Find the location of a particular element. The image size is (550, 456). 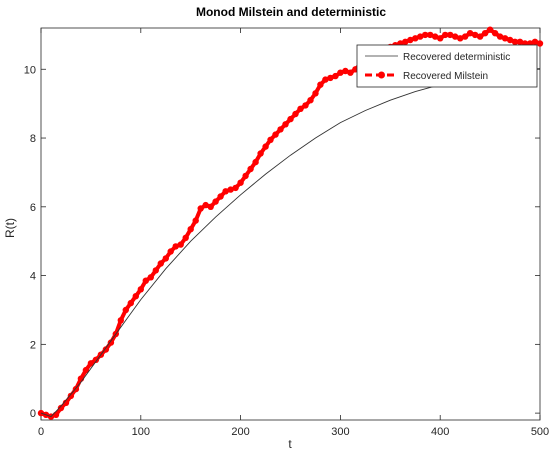

y-tick-label: 6 is located at coordinates (33, 208).